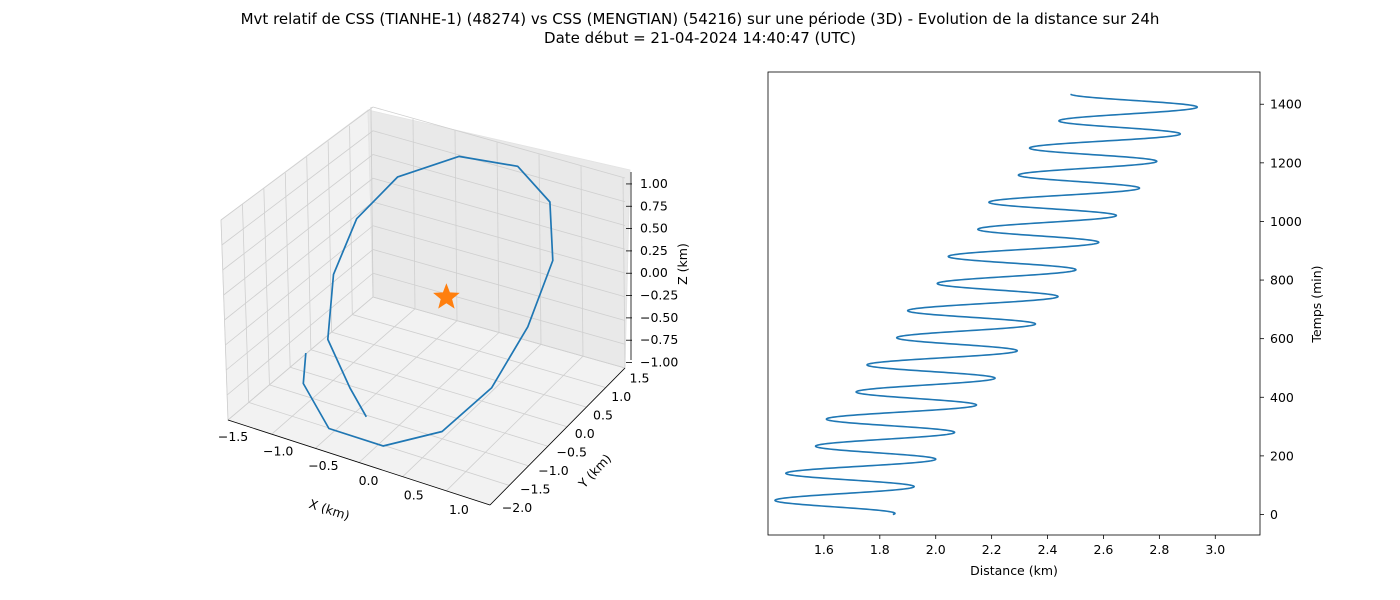  Describe the element at coordinates (1282, 280) in the screenshot. I see `y-tick-label: 800` at that location.